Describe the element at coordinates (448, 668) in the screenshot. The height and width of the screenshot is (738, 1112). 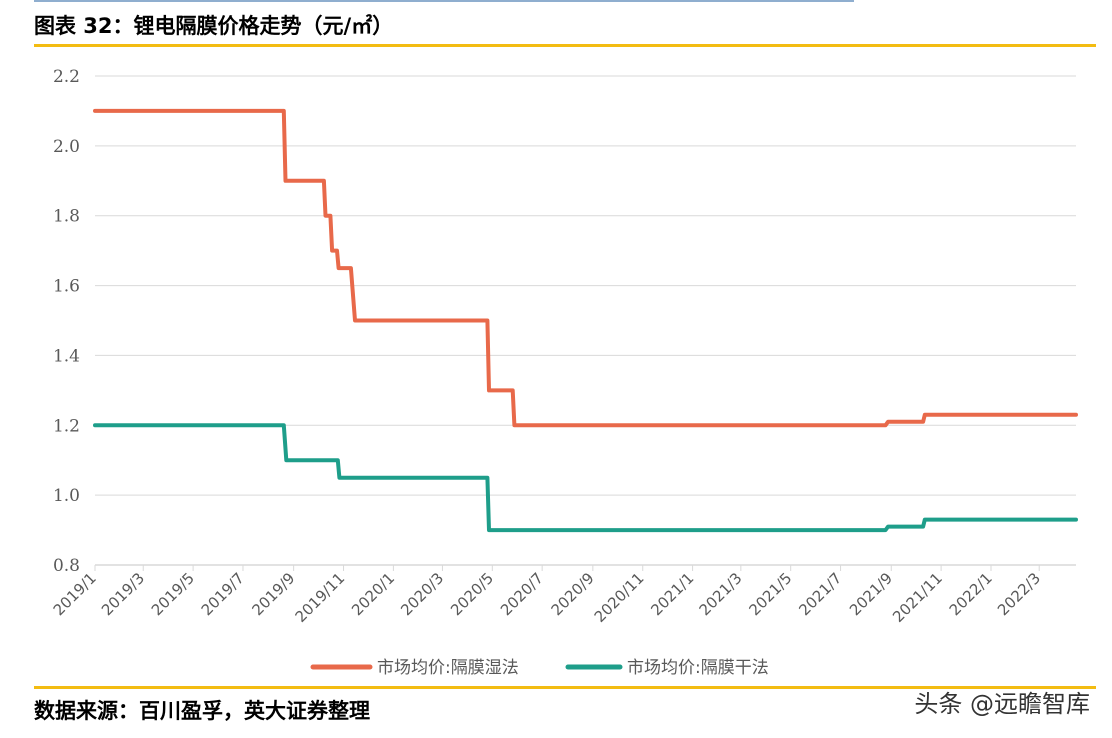
I see `legend-label-wet: 市场均价:隔膜湿法` at that location.